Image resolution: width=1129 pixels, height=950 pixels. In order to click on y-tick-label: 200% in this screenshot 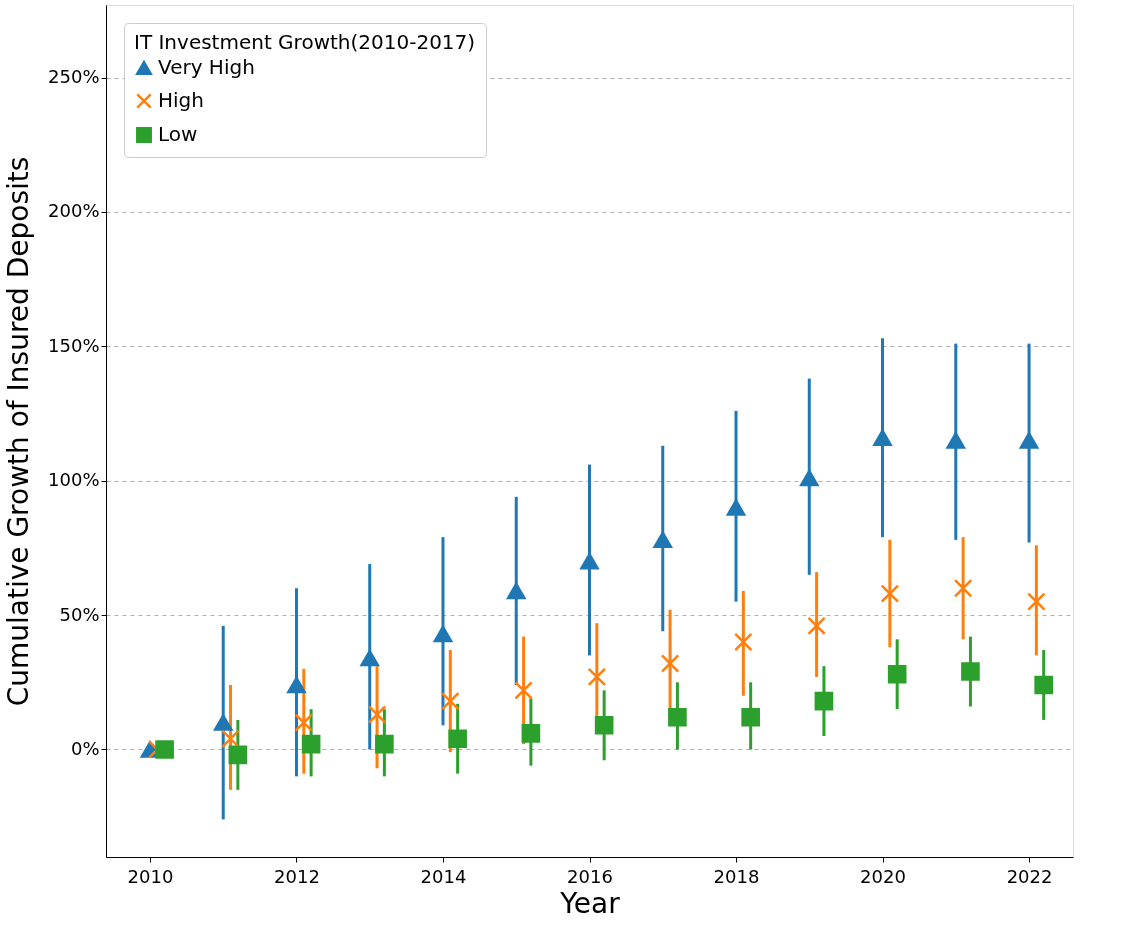, I will do `click(74, 211)`.